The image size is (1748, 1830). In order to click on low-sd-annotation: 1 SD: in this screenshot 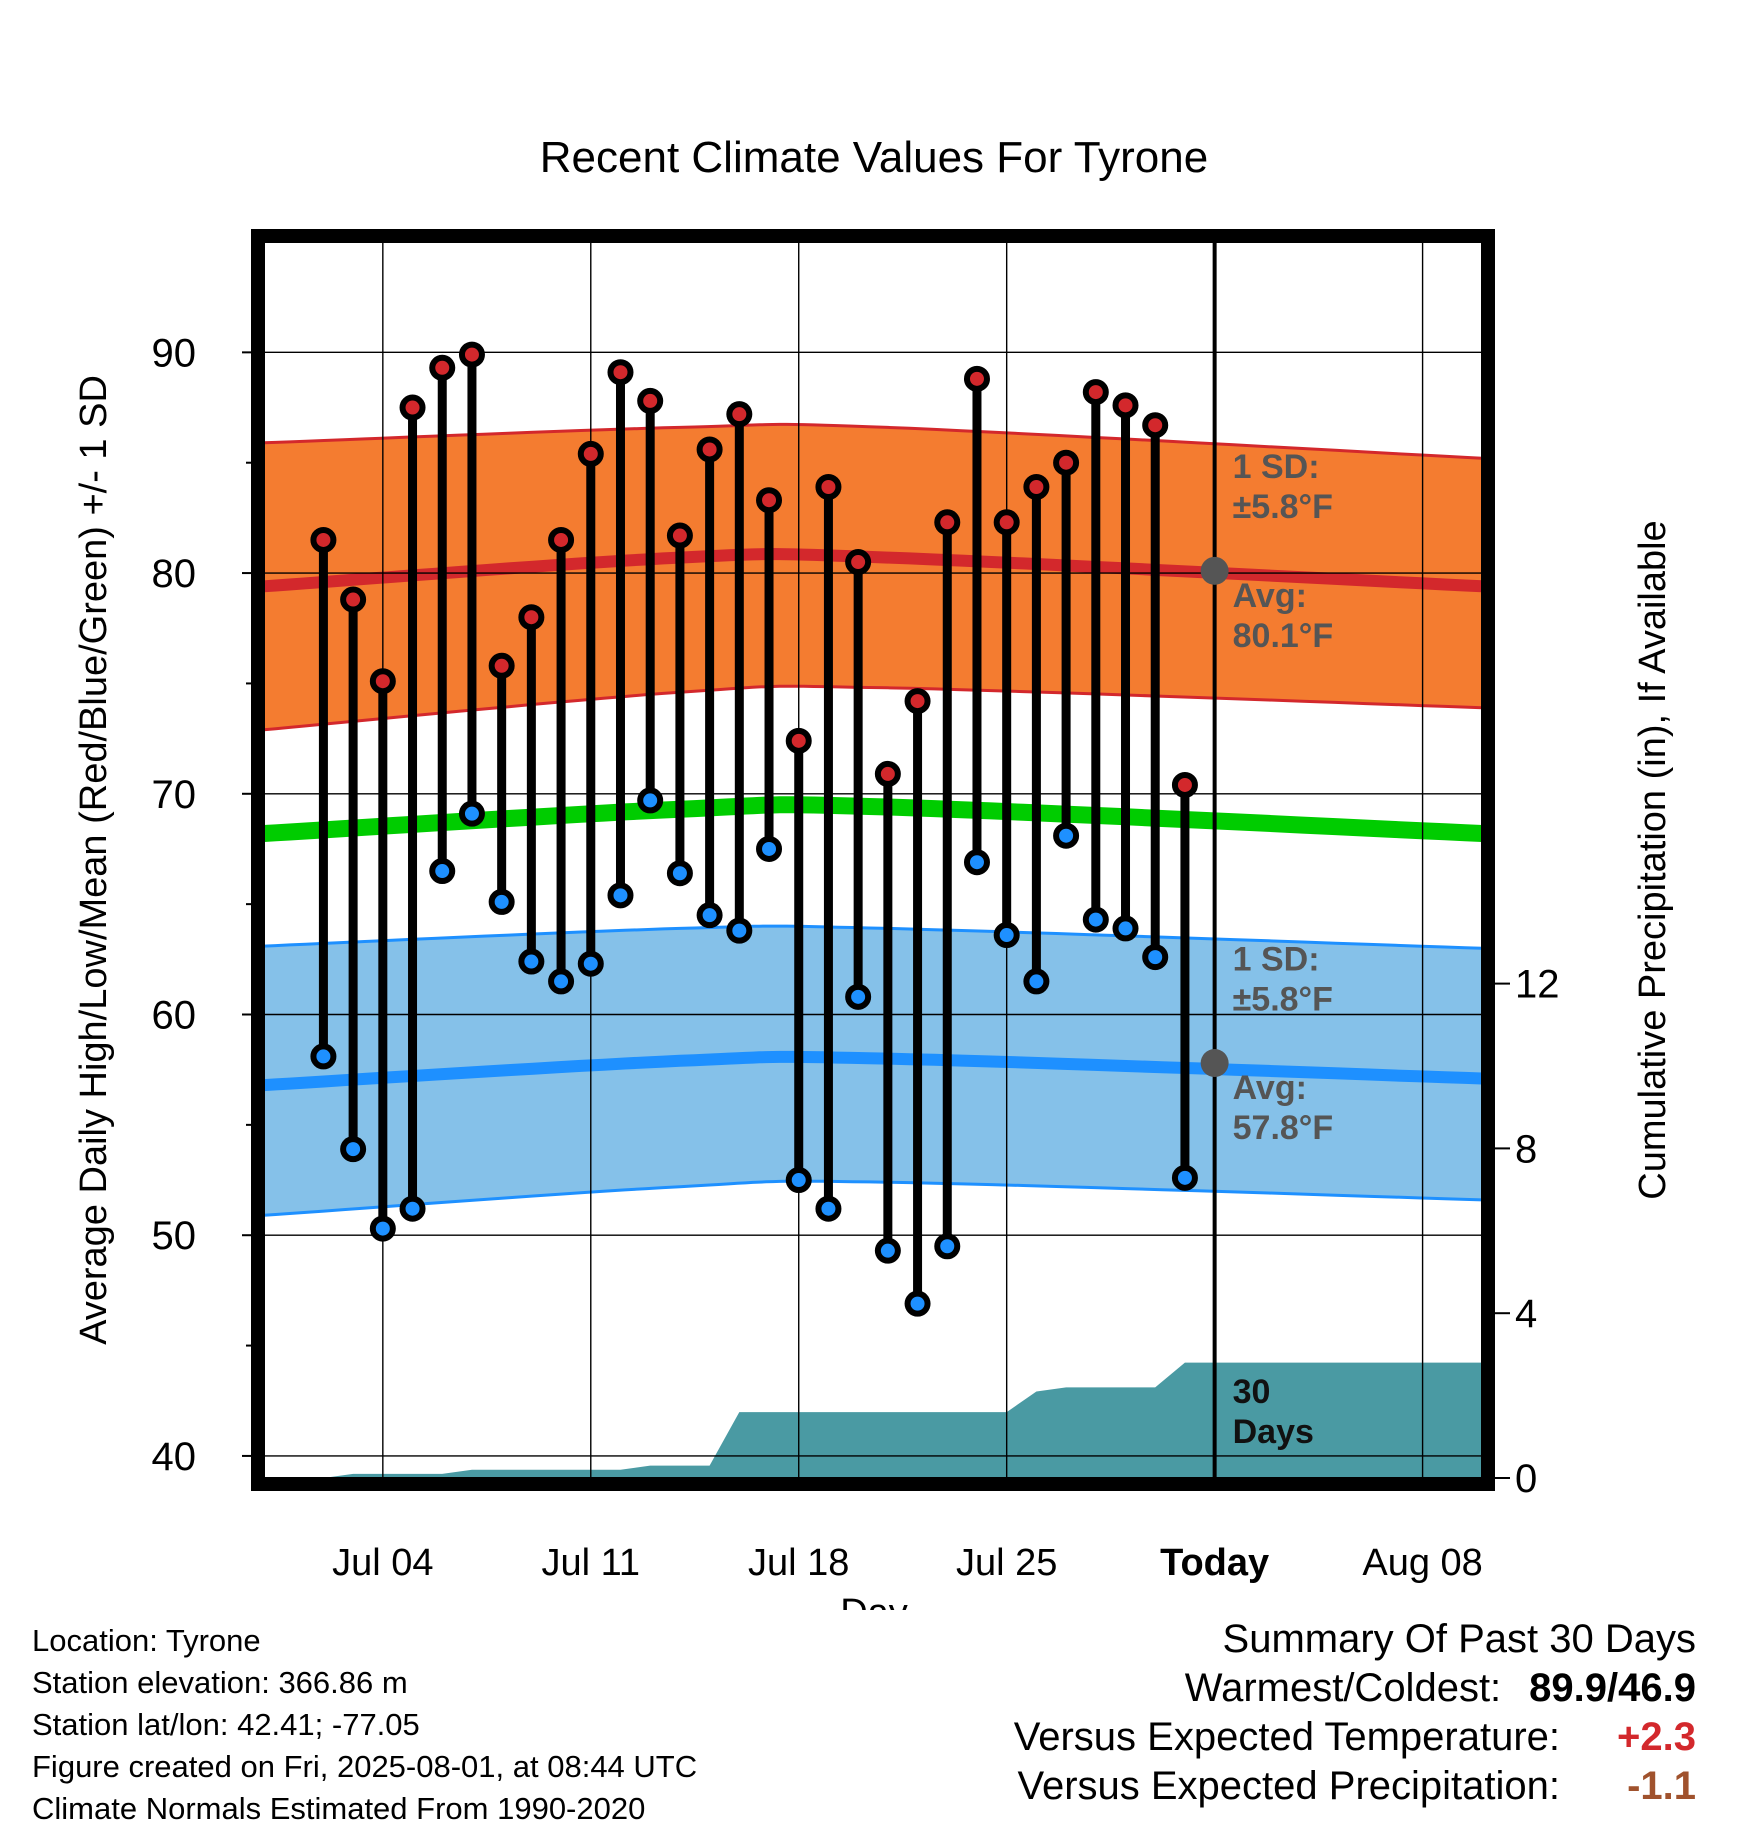, I will do `click(1276, 959)`.